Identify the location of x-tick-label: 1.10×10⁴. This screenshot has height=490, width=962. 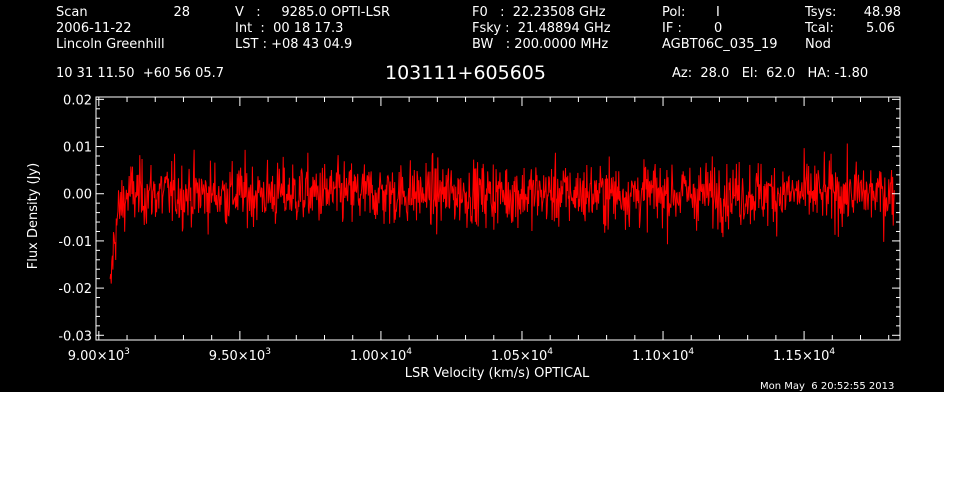
(663, 355).